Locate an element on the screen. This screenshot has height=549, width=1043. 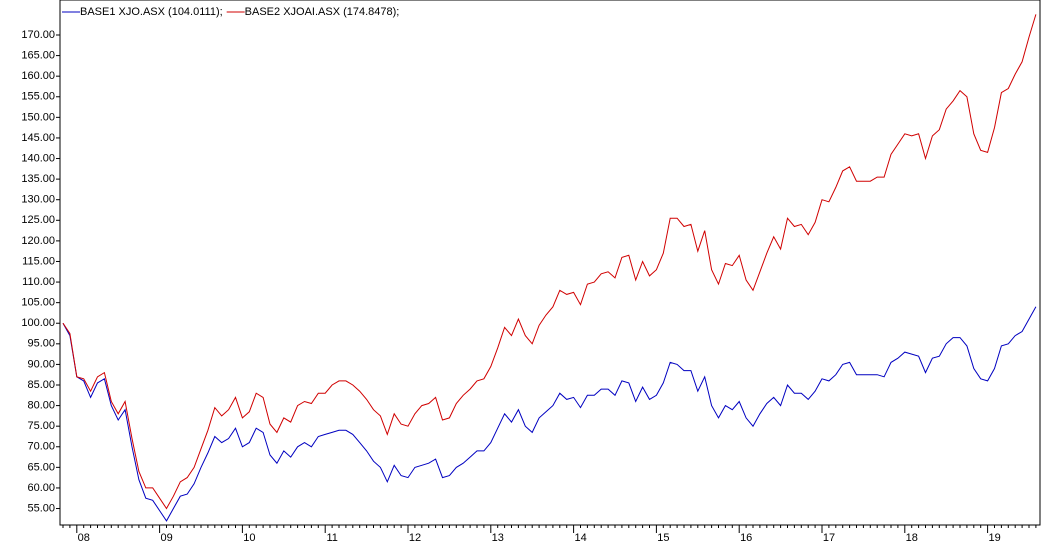
y-tick-label: 65.00 is located at coordinates (41, 467).